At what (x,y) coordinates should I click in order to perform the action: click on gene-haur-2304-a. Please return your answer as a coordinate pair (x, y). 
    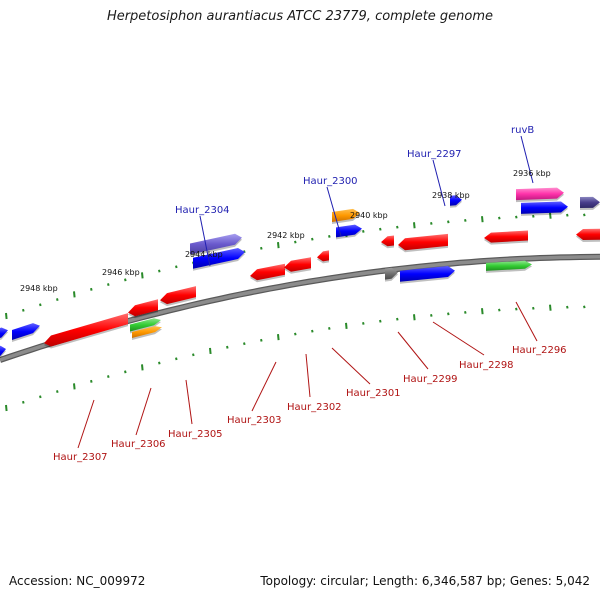
    Looking at the image, I should click on (216, 245).